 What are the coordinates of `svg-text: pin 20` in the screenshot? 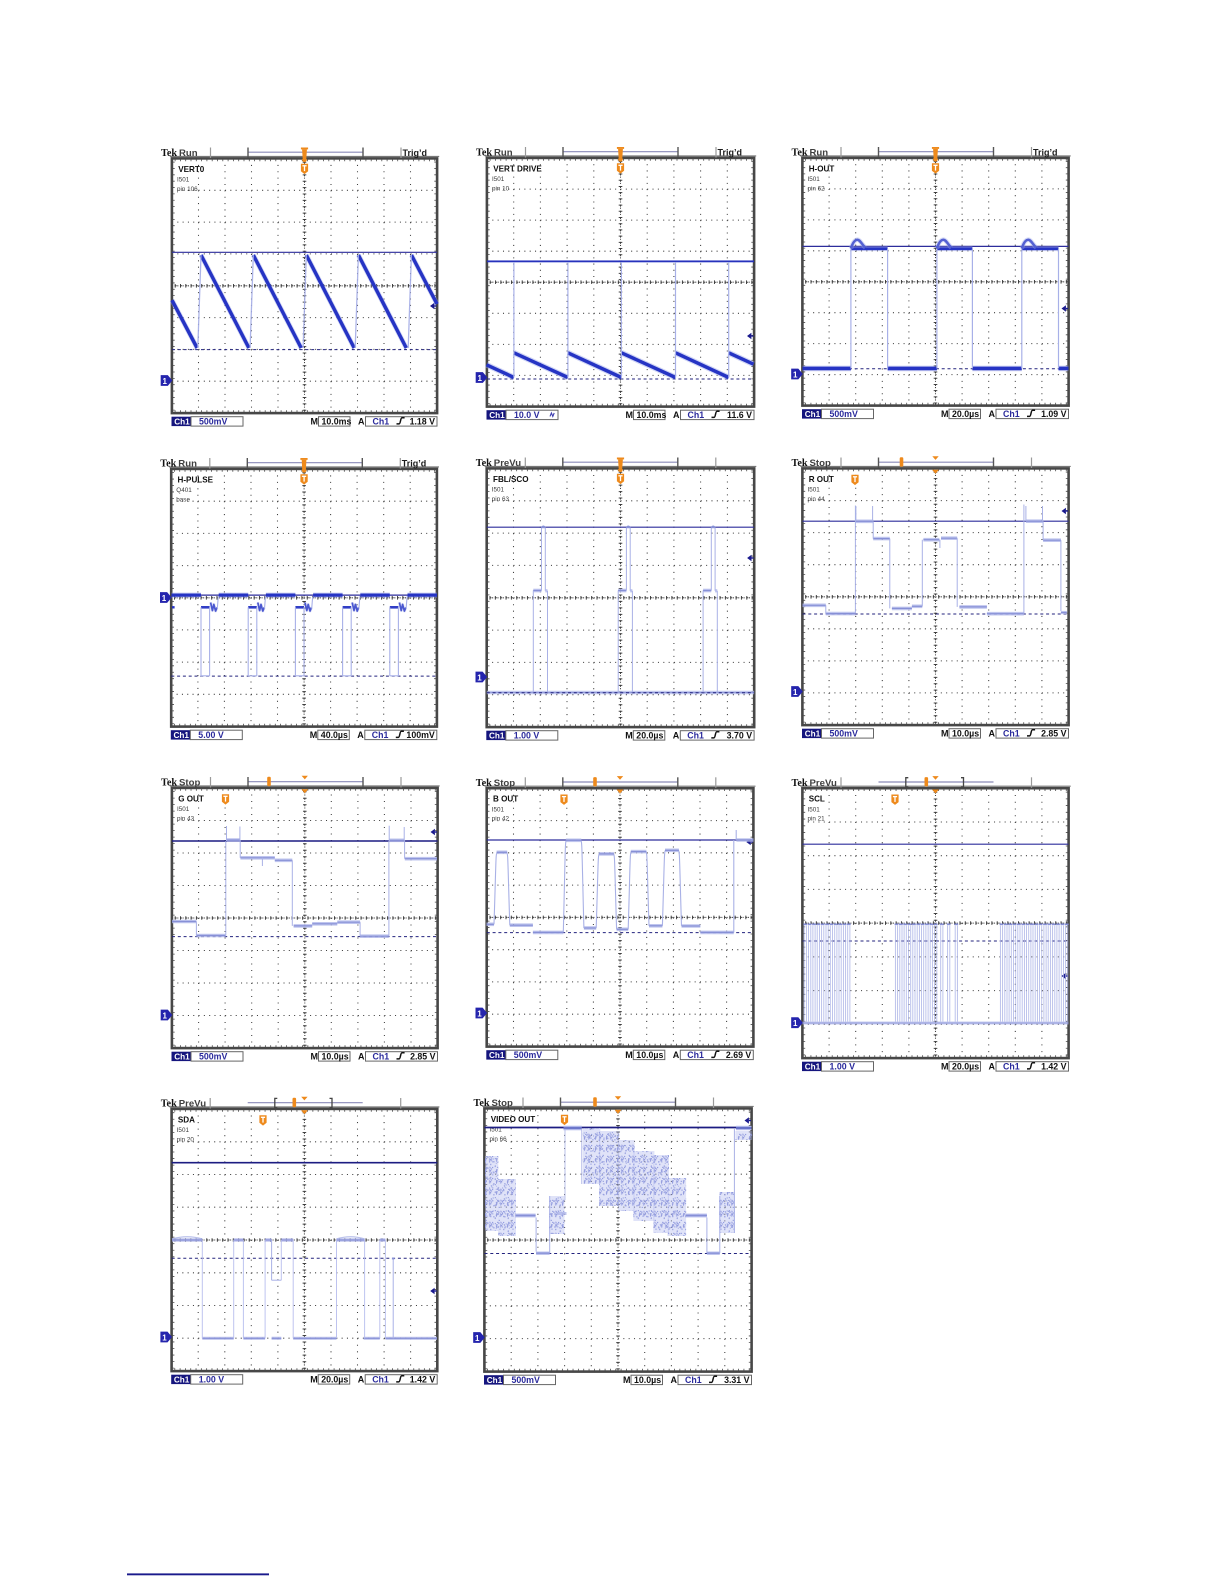 It's located at (186, 1139).